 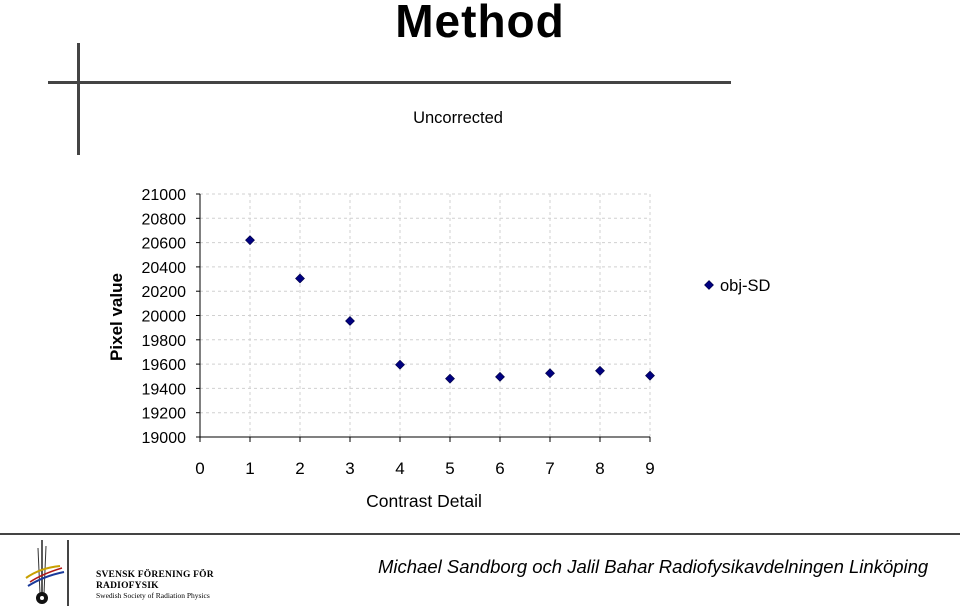 I want to click on y-tick-label: 20800, so click(x=164, y=219).